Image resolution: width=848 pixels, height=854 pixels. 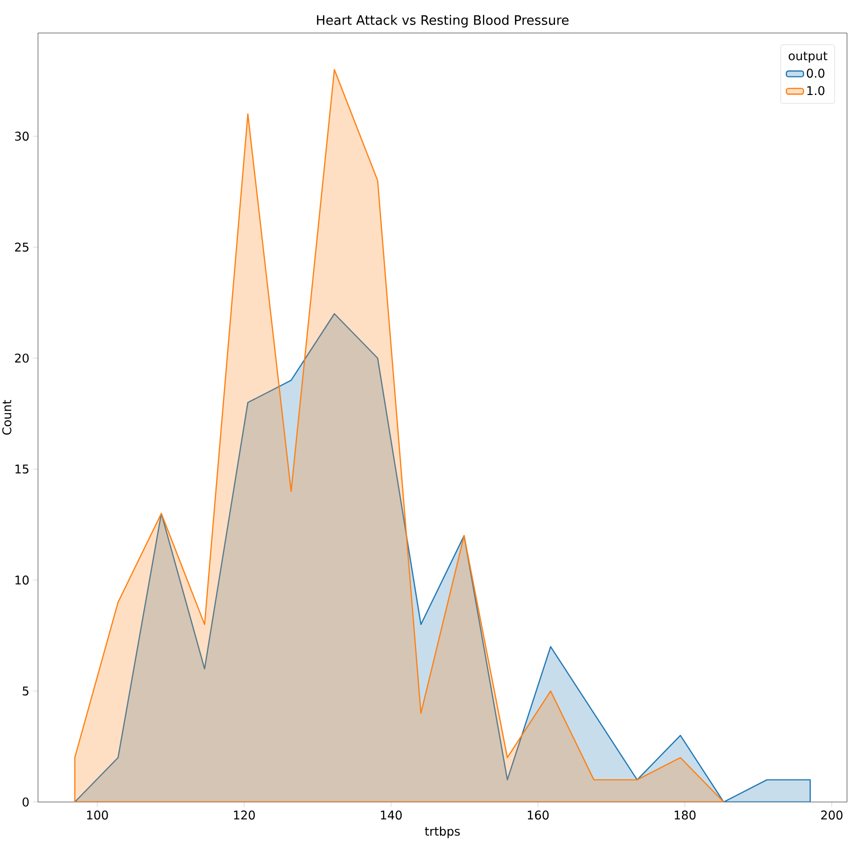 What do you see at coordinates (808, 57) in the screenshot?
I see `legend-title: output` at bounding box center [808, 57].